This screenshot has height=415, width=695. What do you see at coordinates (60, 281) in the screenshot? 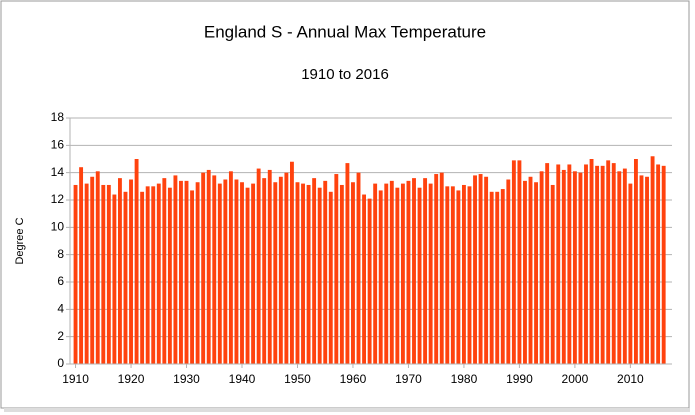
I see `y-tick-label: 6` at bounding box center [60, 281].